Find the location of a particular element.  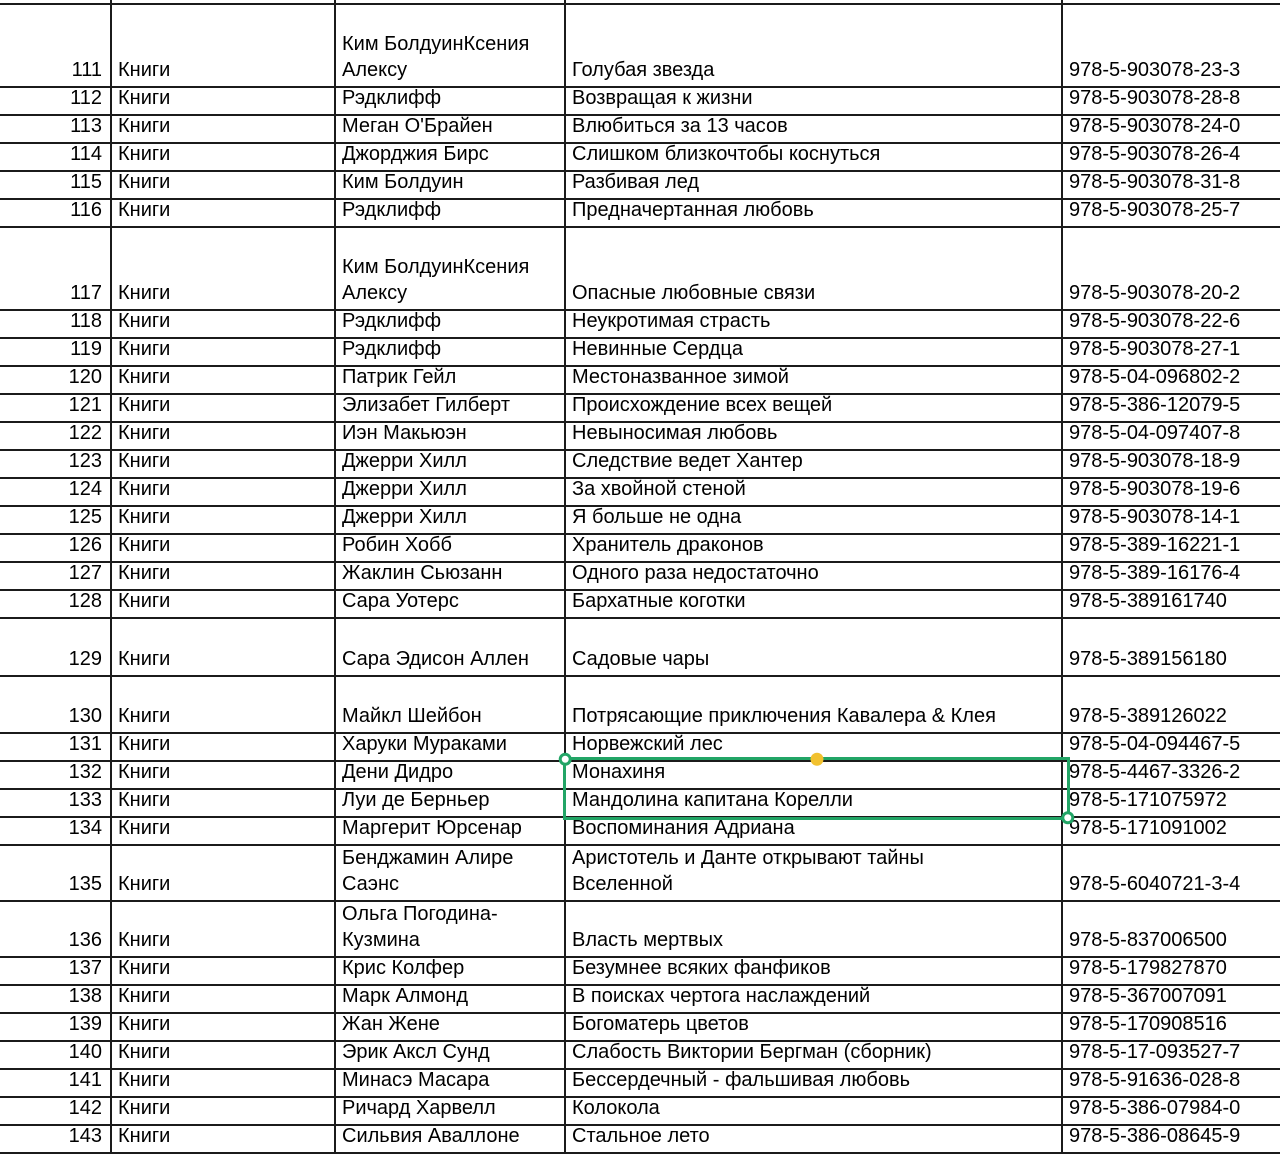

isbn-cell: 978-5-367007091 is located at coordinates (1148, 996).